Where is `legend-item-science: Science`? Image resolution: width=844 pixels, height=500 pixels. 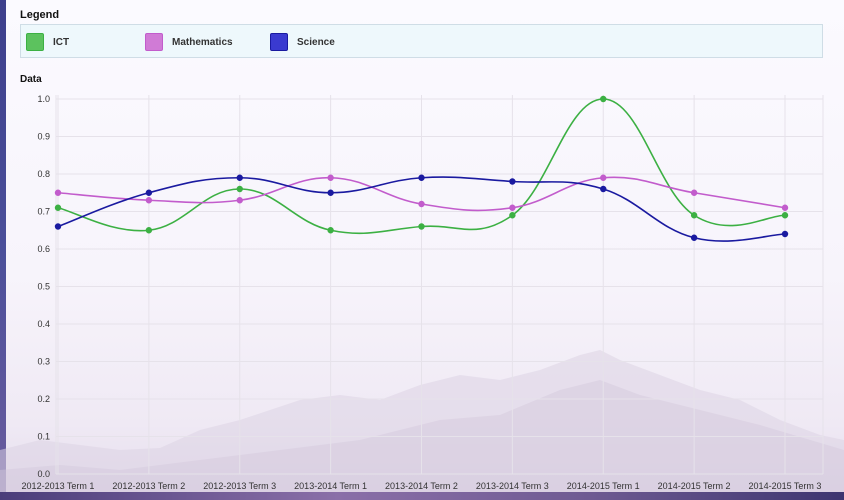
legend-item-science: Science is located at coordinates (302, 42).